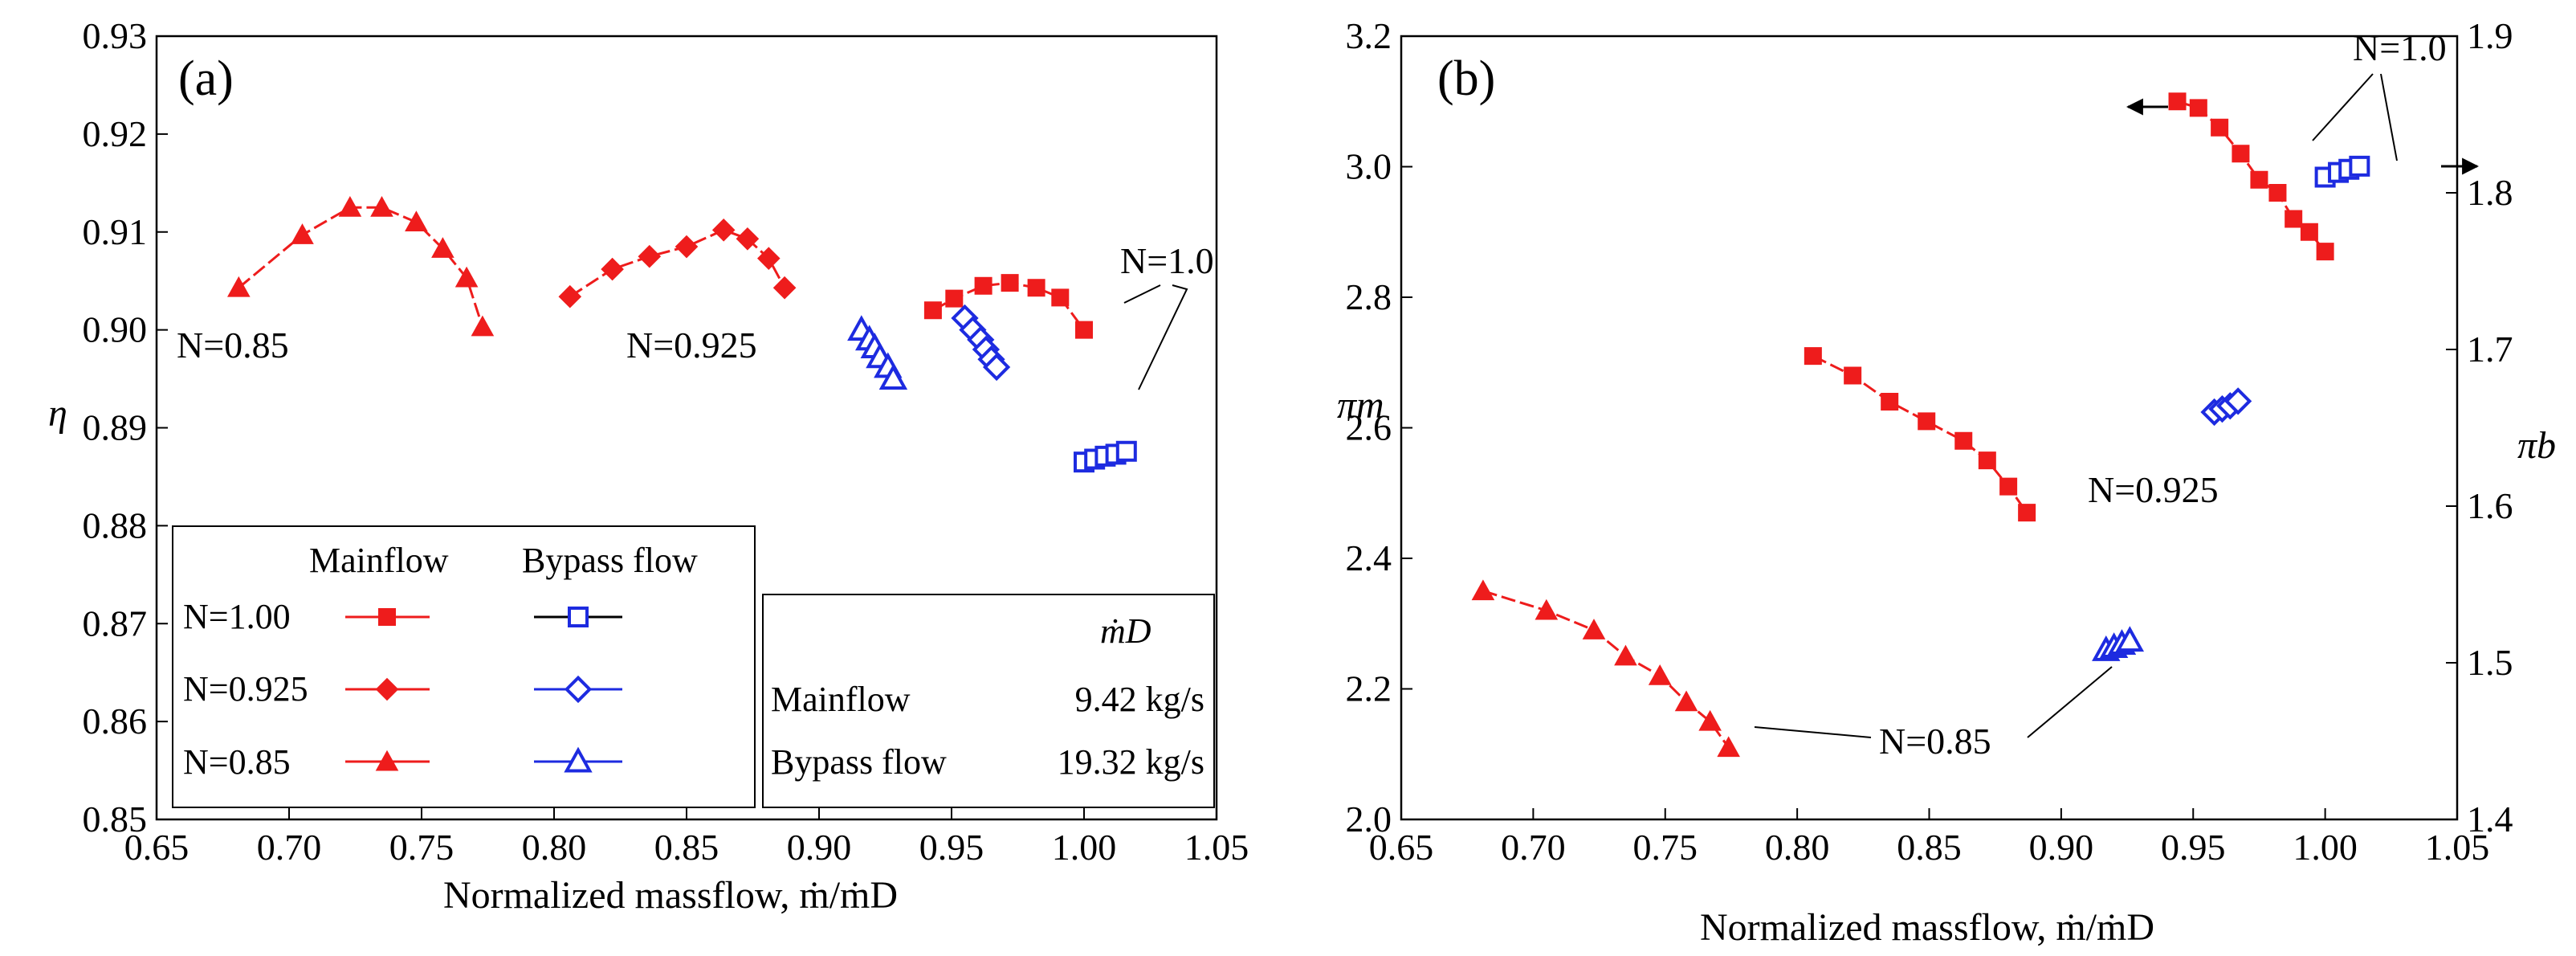 This screenshot has height=956, width=2576. Describe the element at coordinates (237, 617) in the screenshot. I see `a-legend-row-100: N=1.00` at that location.